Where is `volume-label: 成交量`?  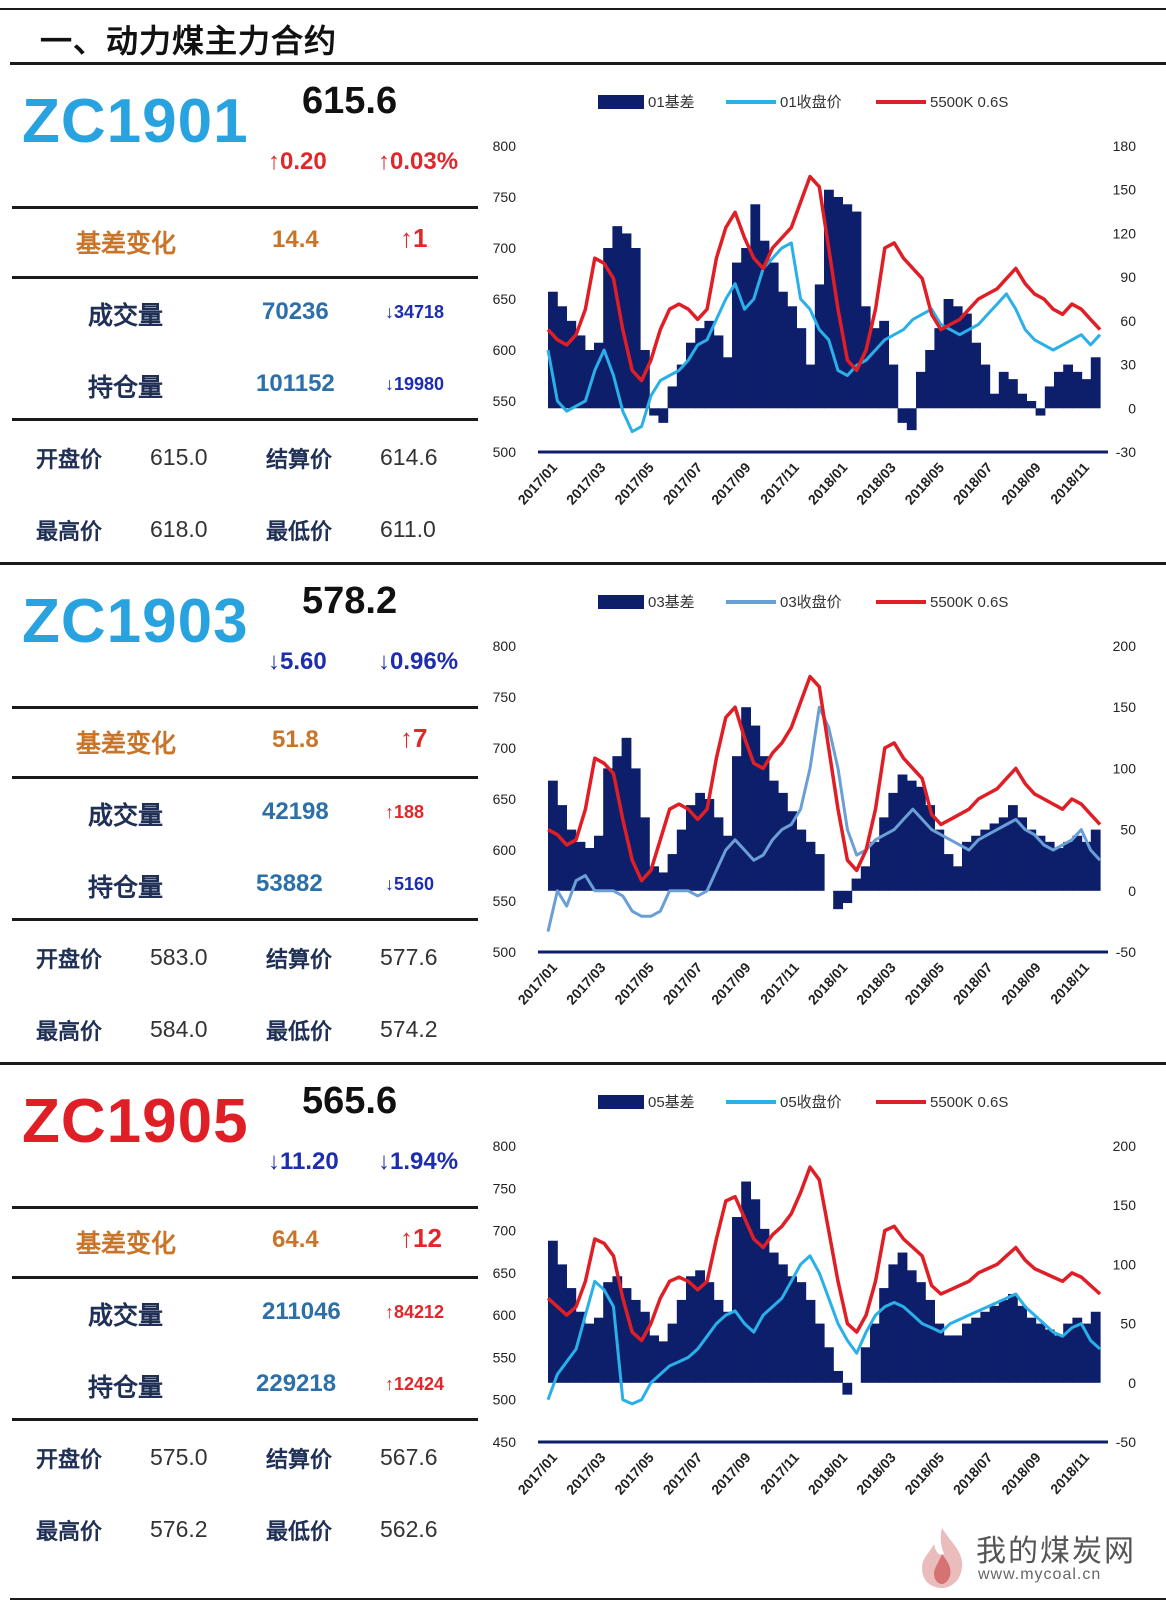 volume-label: 成交量 is located at coordinates (126, 315).